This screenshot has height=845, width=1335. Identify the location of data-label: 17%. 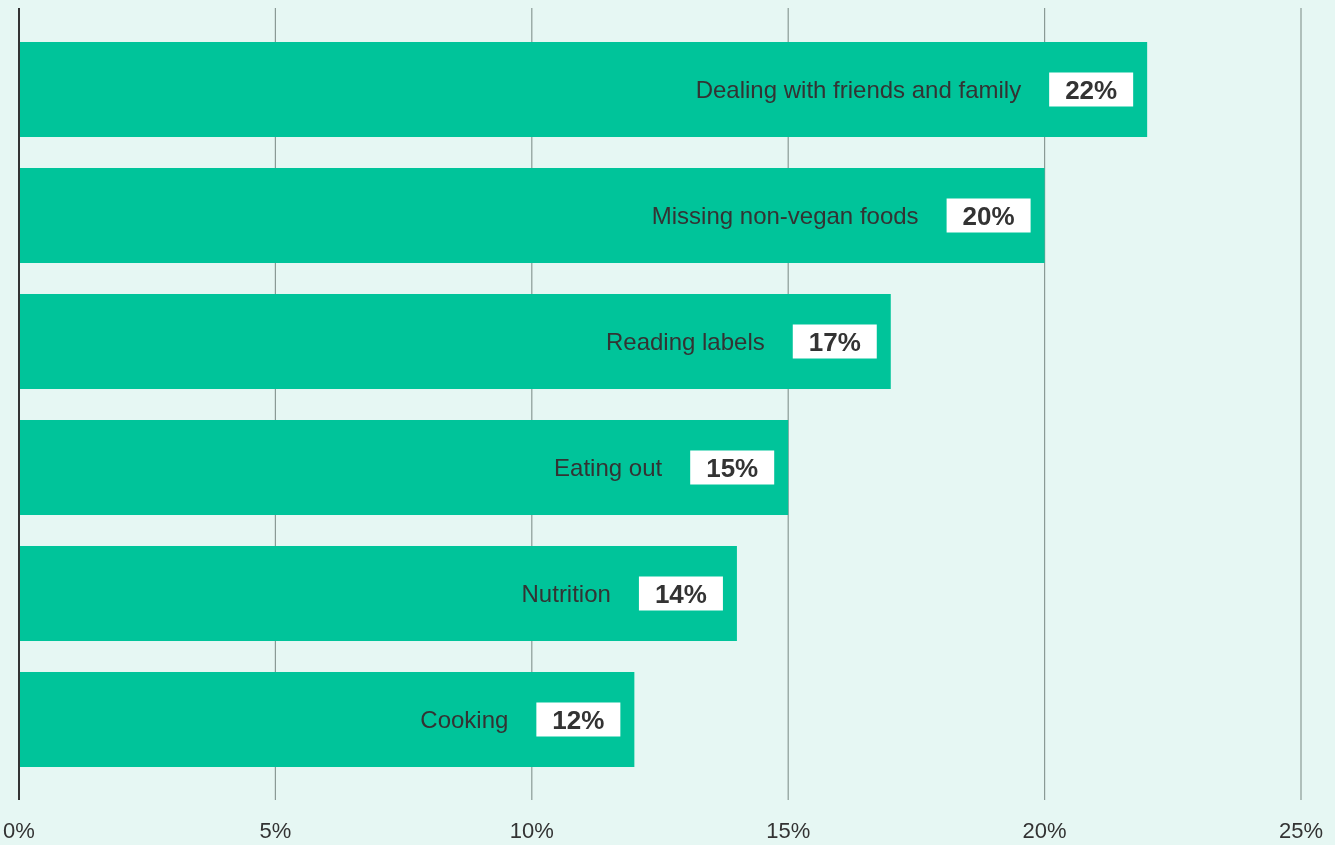
(834, 341).